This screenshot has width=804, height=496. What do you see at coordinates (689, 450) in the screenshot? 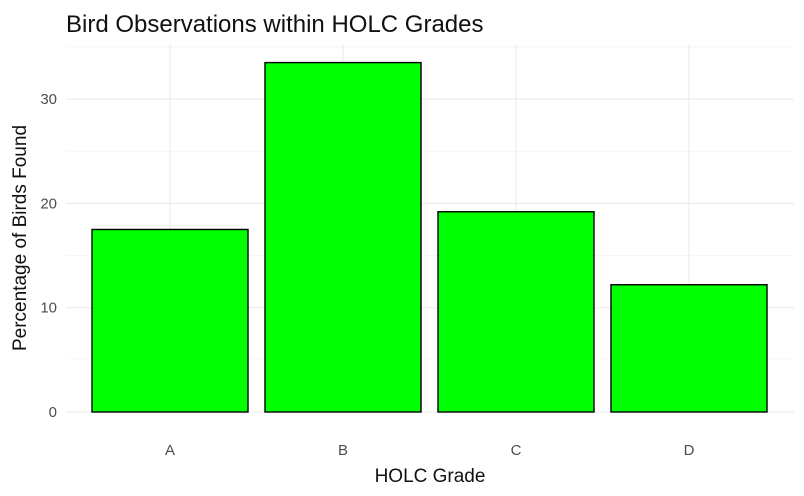
I see `x-tick-label: D` at bounding box center [689, 450].